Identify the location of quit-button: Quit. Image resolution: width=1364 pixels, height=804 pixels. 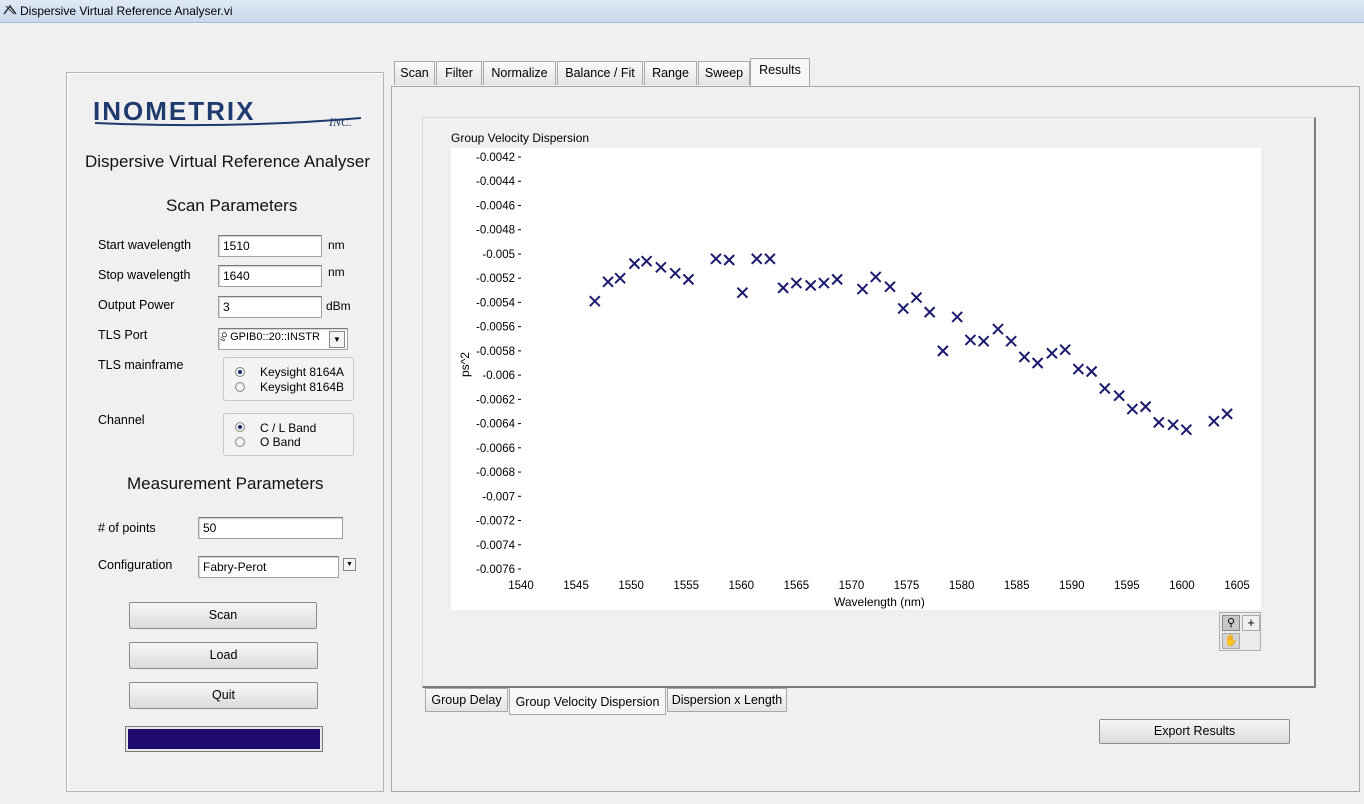
(223, 695).